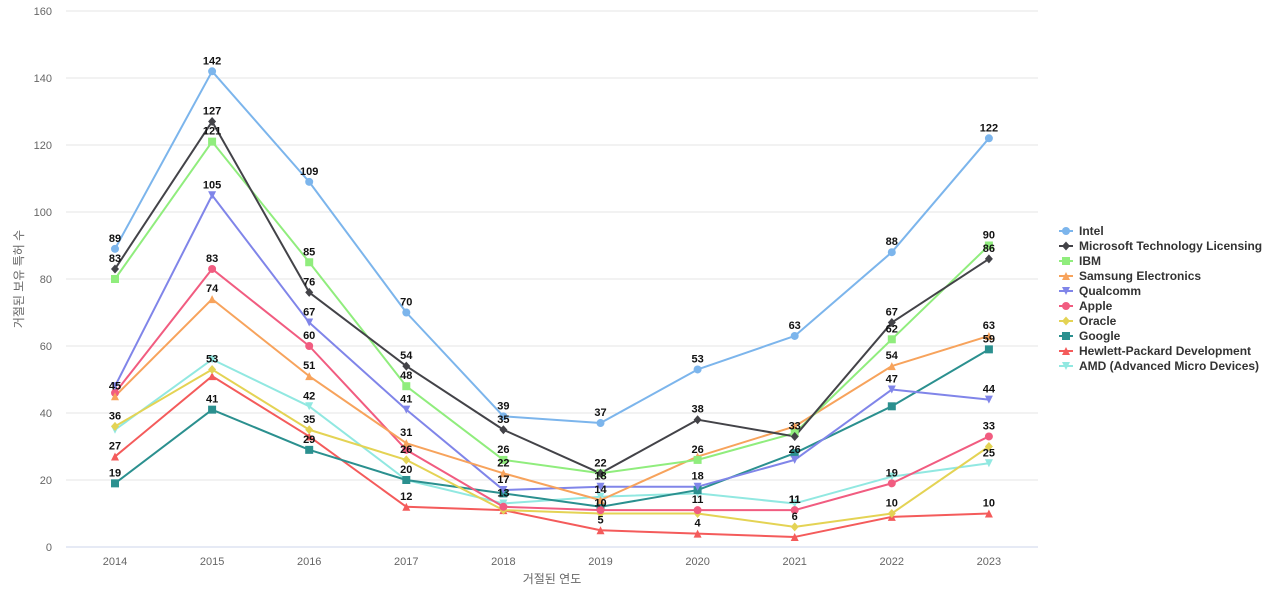 Image resolution: width=1280 pixels, height=600 pixels. I want to click on data-label: 42, so click(309, 396).